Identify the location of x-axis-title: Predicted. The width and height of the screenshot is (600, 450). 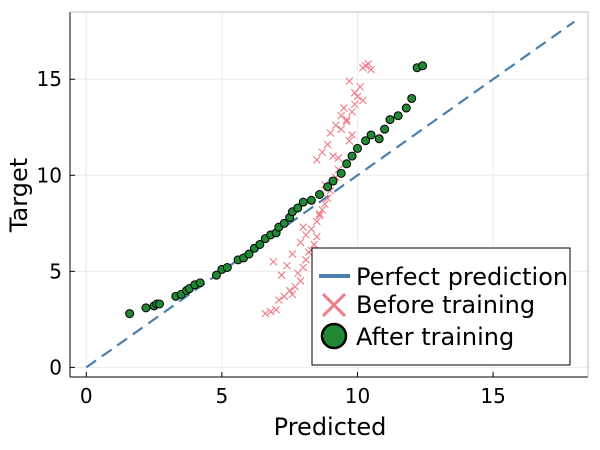
(330, 427).